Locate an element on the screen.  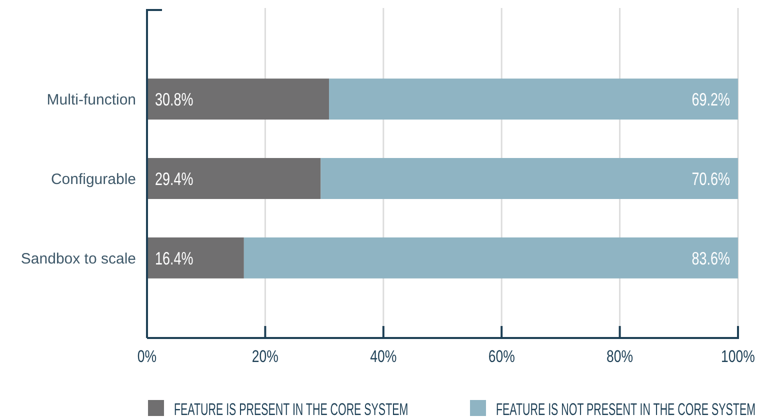
data-label: 16.4% is located at coordinates (174, 259).